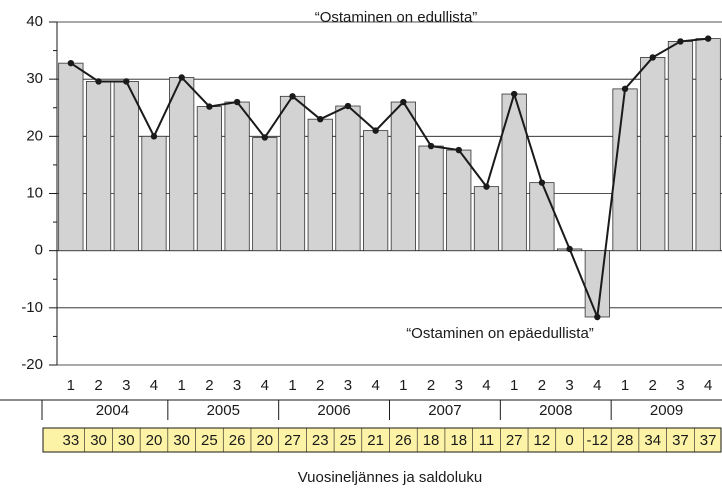 The image size is (722, 490). Describe the element at coordinates (34, 78) in the screenshot. I see `y-tick-label: 30` at that location.